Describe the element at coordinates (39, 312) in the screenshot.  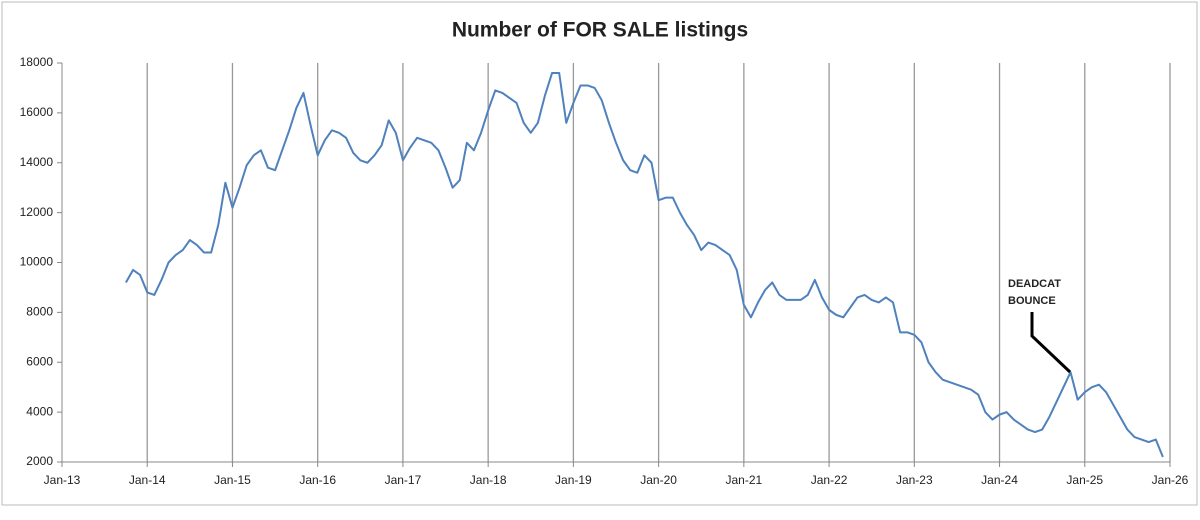
I see `y-tick-label: 8000` at that location.